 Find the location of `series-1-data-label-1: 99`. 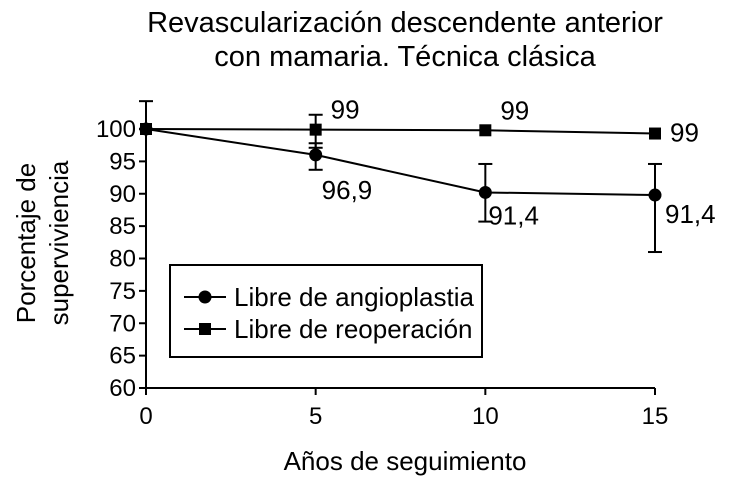

series-1-data-label-1: 99 is located at coordinates (345, 110).